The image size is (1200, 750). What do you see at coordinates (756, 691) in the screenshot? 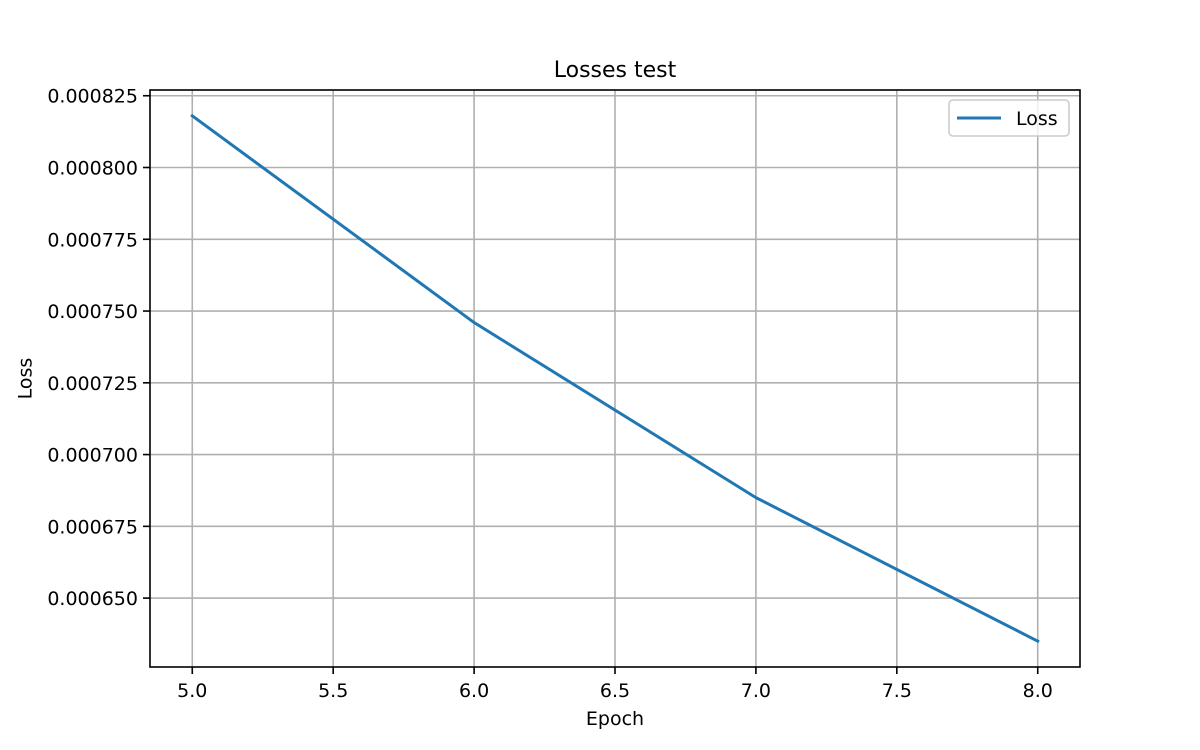
I see `x-tick-label: 7.0` at bounding box center [756, 691].